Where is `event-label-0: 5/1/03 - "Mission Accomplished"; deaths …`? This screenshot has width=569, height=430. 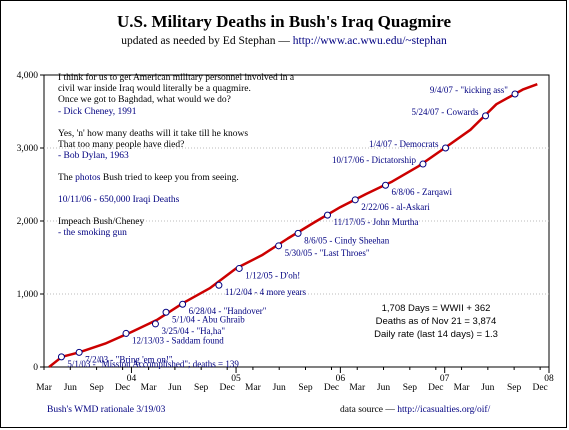 event-label-0: 5/1/03 - "Mission Accomplished"; deaths … is located at coordinates (153, 364).